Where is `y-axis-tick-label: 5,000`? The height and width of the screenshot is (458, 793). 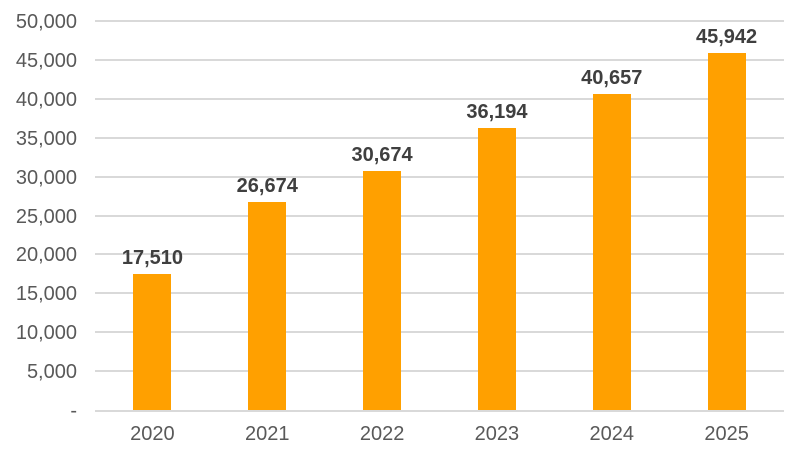 y-axis-tick-label: 5,000 is located at coordinates (51, 372).